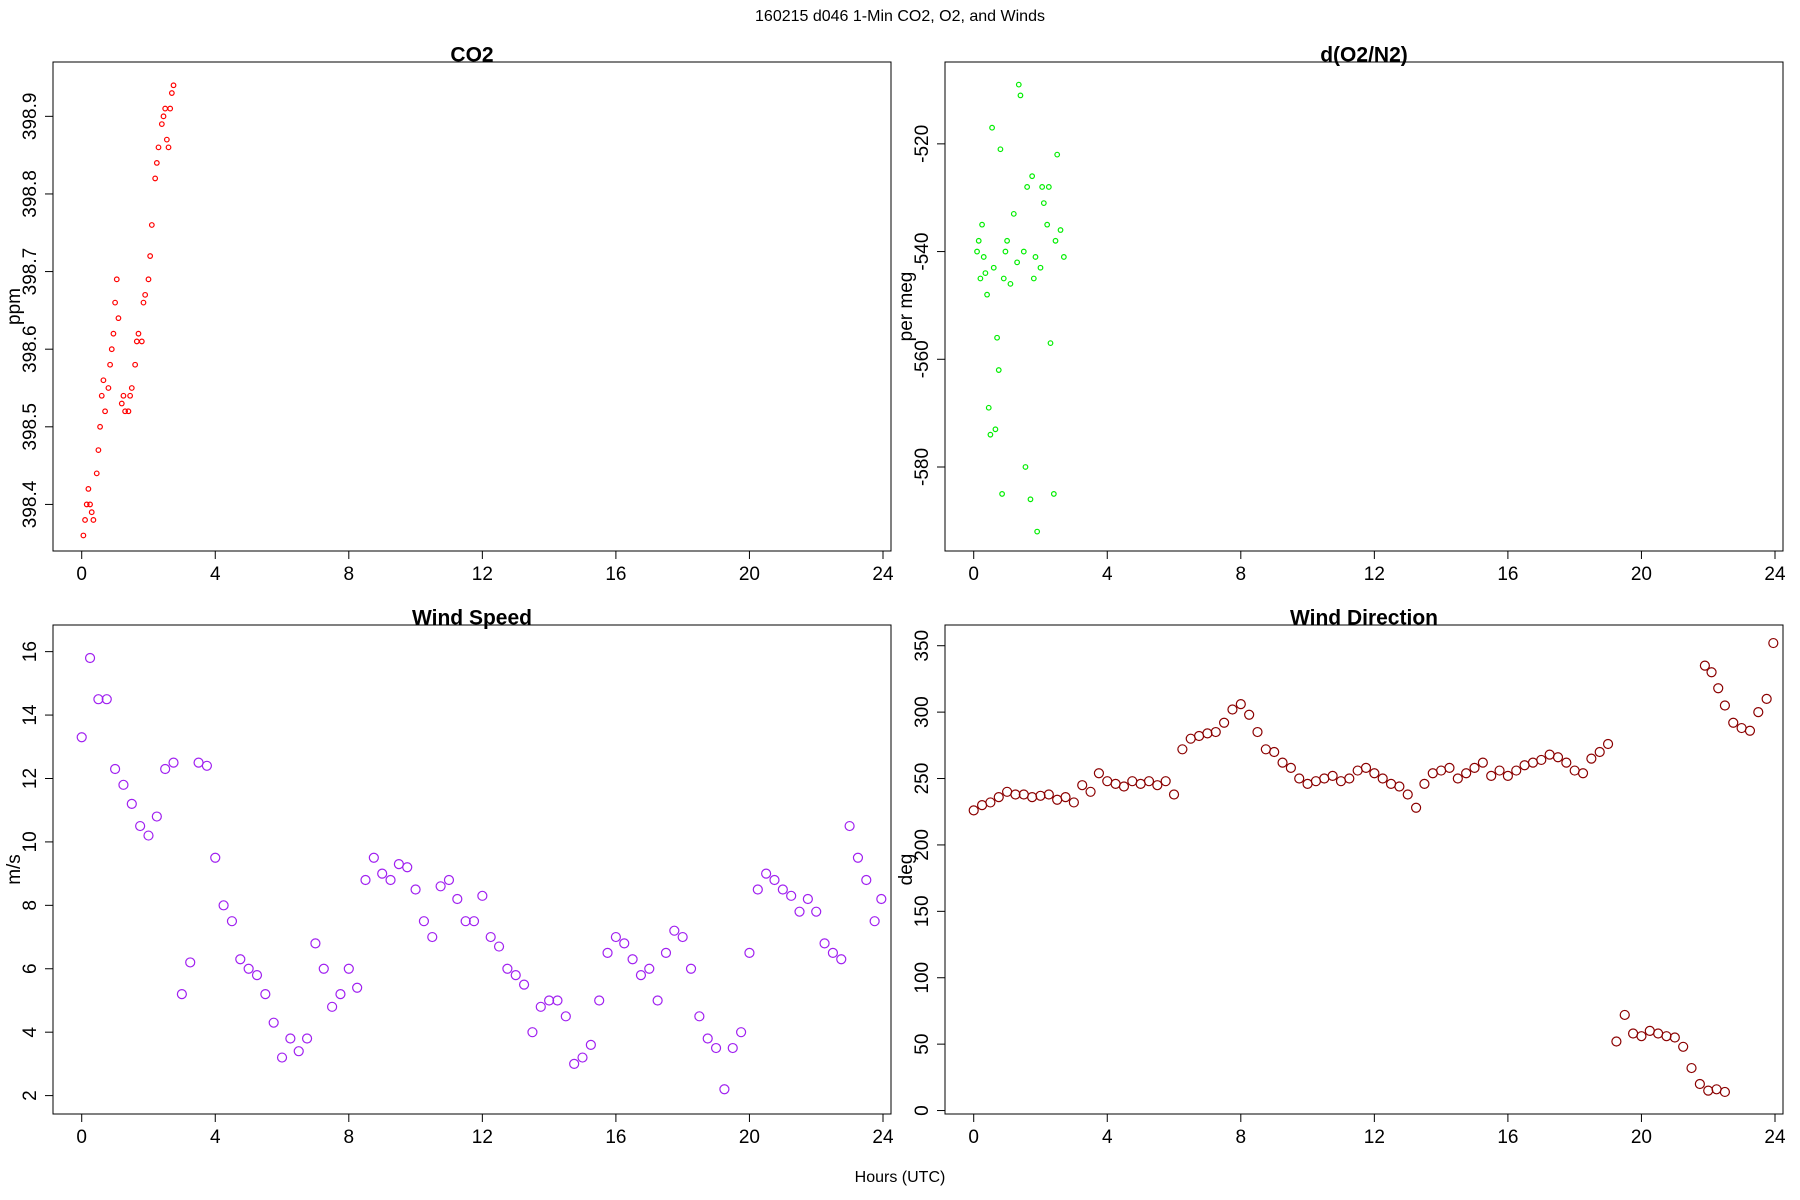 The height and width of the screenshot is (1200, 1800). What do you see at coordinates (30, 651) in the screenshot?
I see `y-tick-label: 16` at bounding box center [30, 651].